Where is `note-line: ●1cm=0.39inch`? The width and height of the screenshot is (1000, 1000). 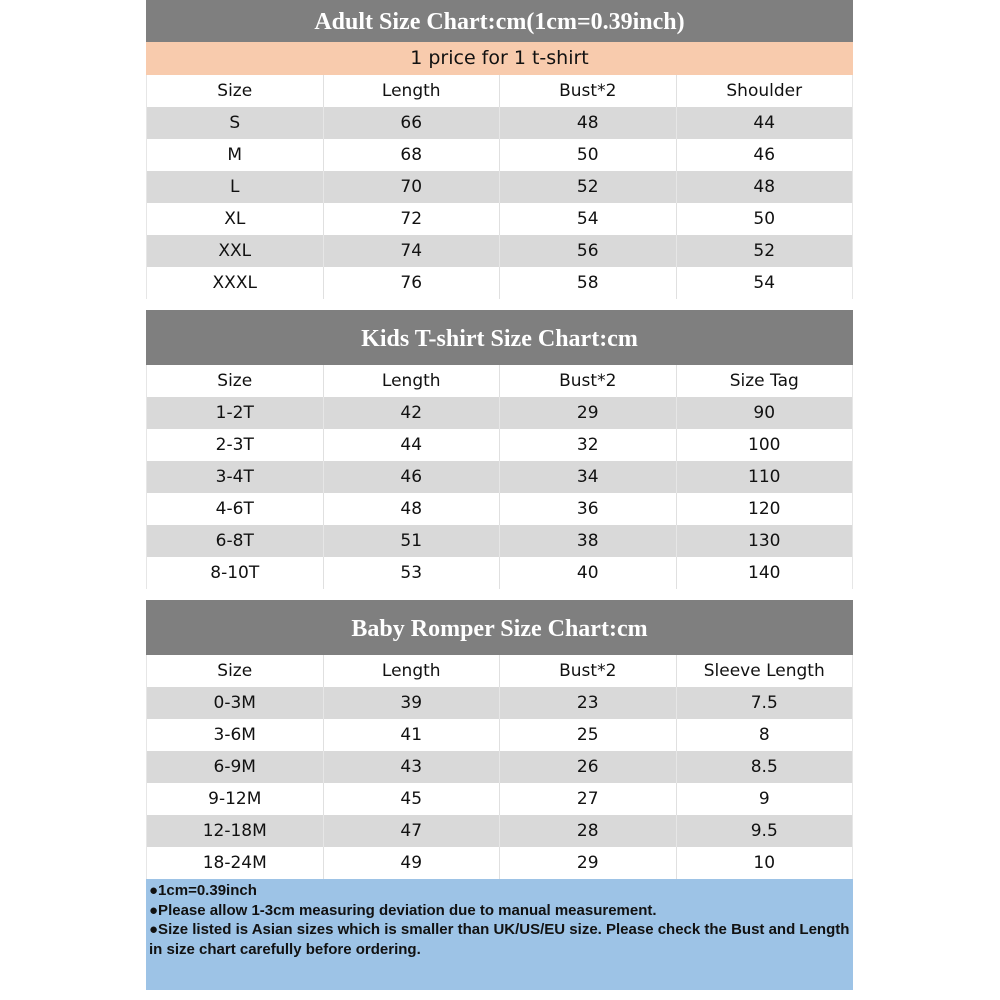
note-line: ●1cm=0.39inch is located at coordinates (203, 890).